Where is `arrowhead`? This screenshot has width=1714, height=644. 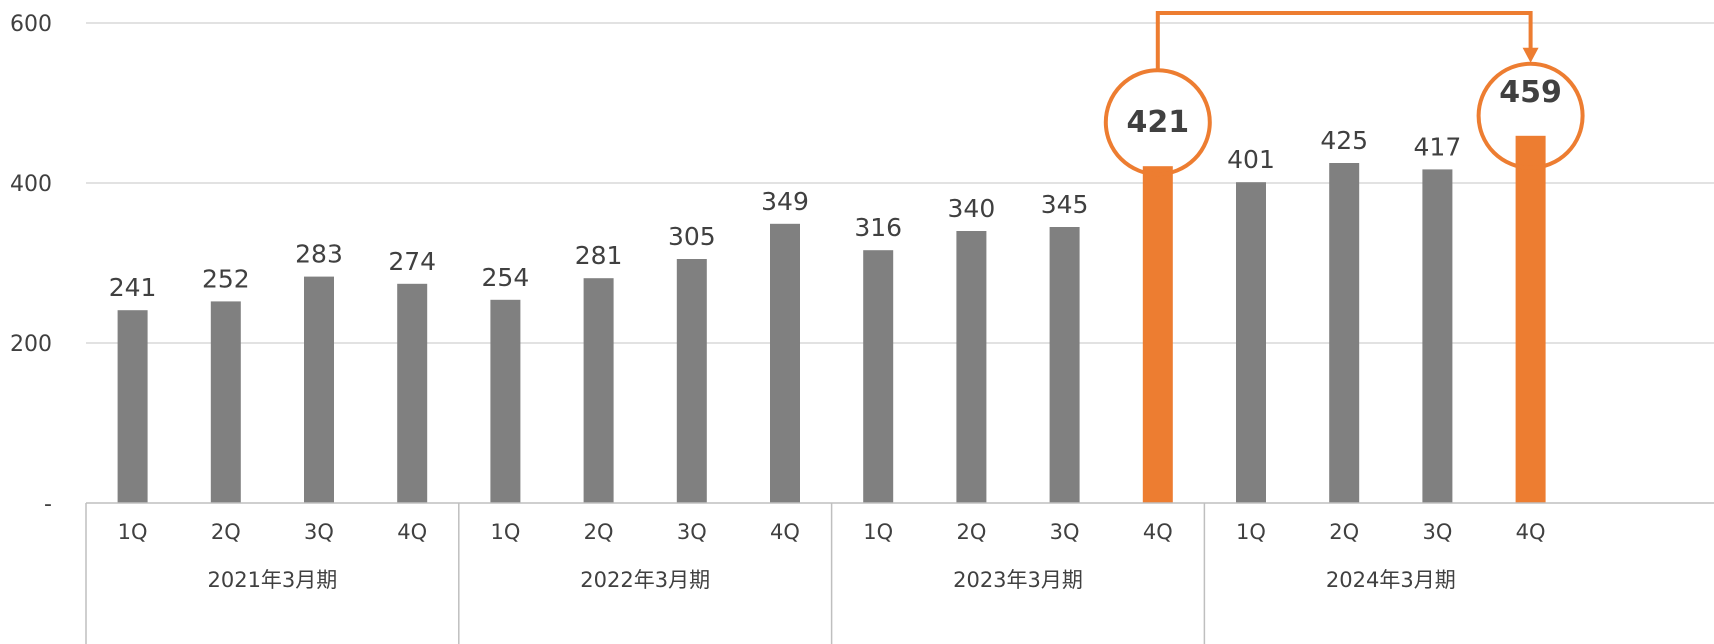 arrowhead is located at coordinates (1530, 55).